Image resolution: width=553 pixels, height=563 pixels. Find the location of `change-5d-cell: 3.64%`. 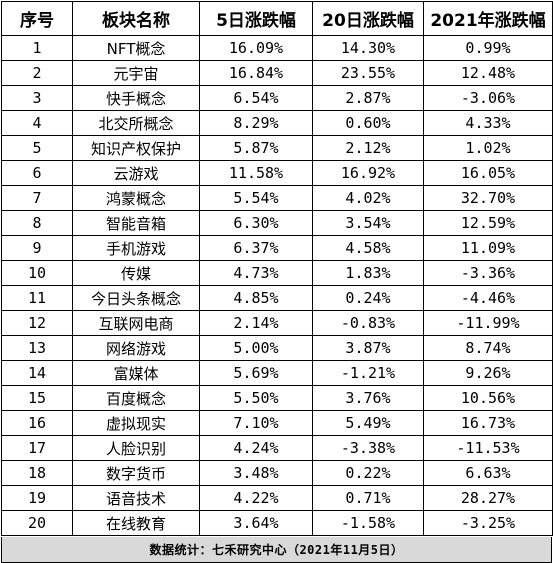

change-5d-cell: 3.64% is located at coordinates (256, 523).